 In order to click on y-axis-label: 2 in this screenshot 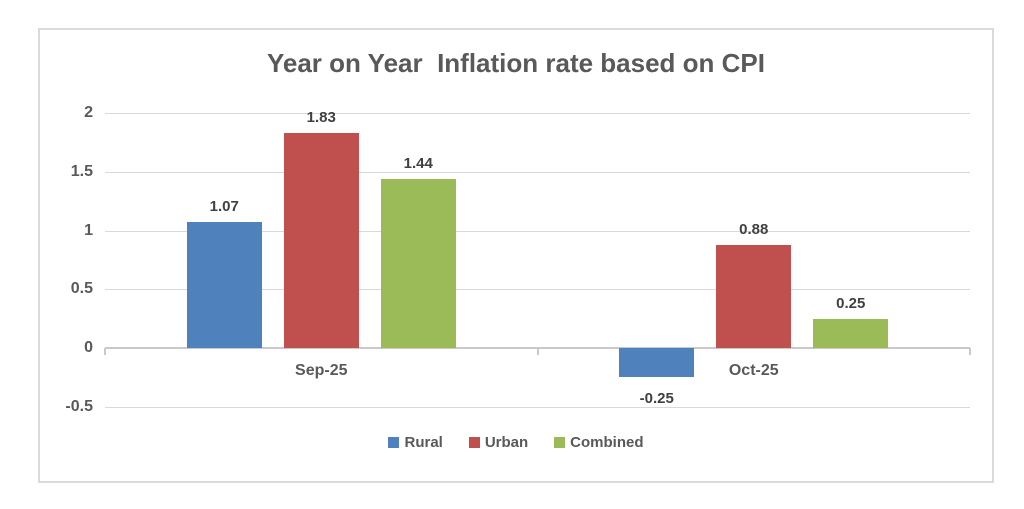, I will do `click(88, 112)`.